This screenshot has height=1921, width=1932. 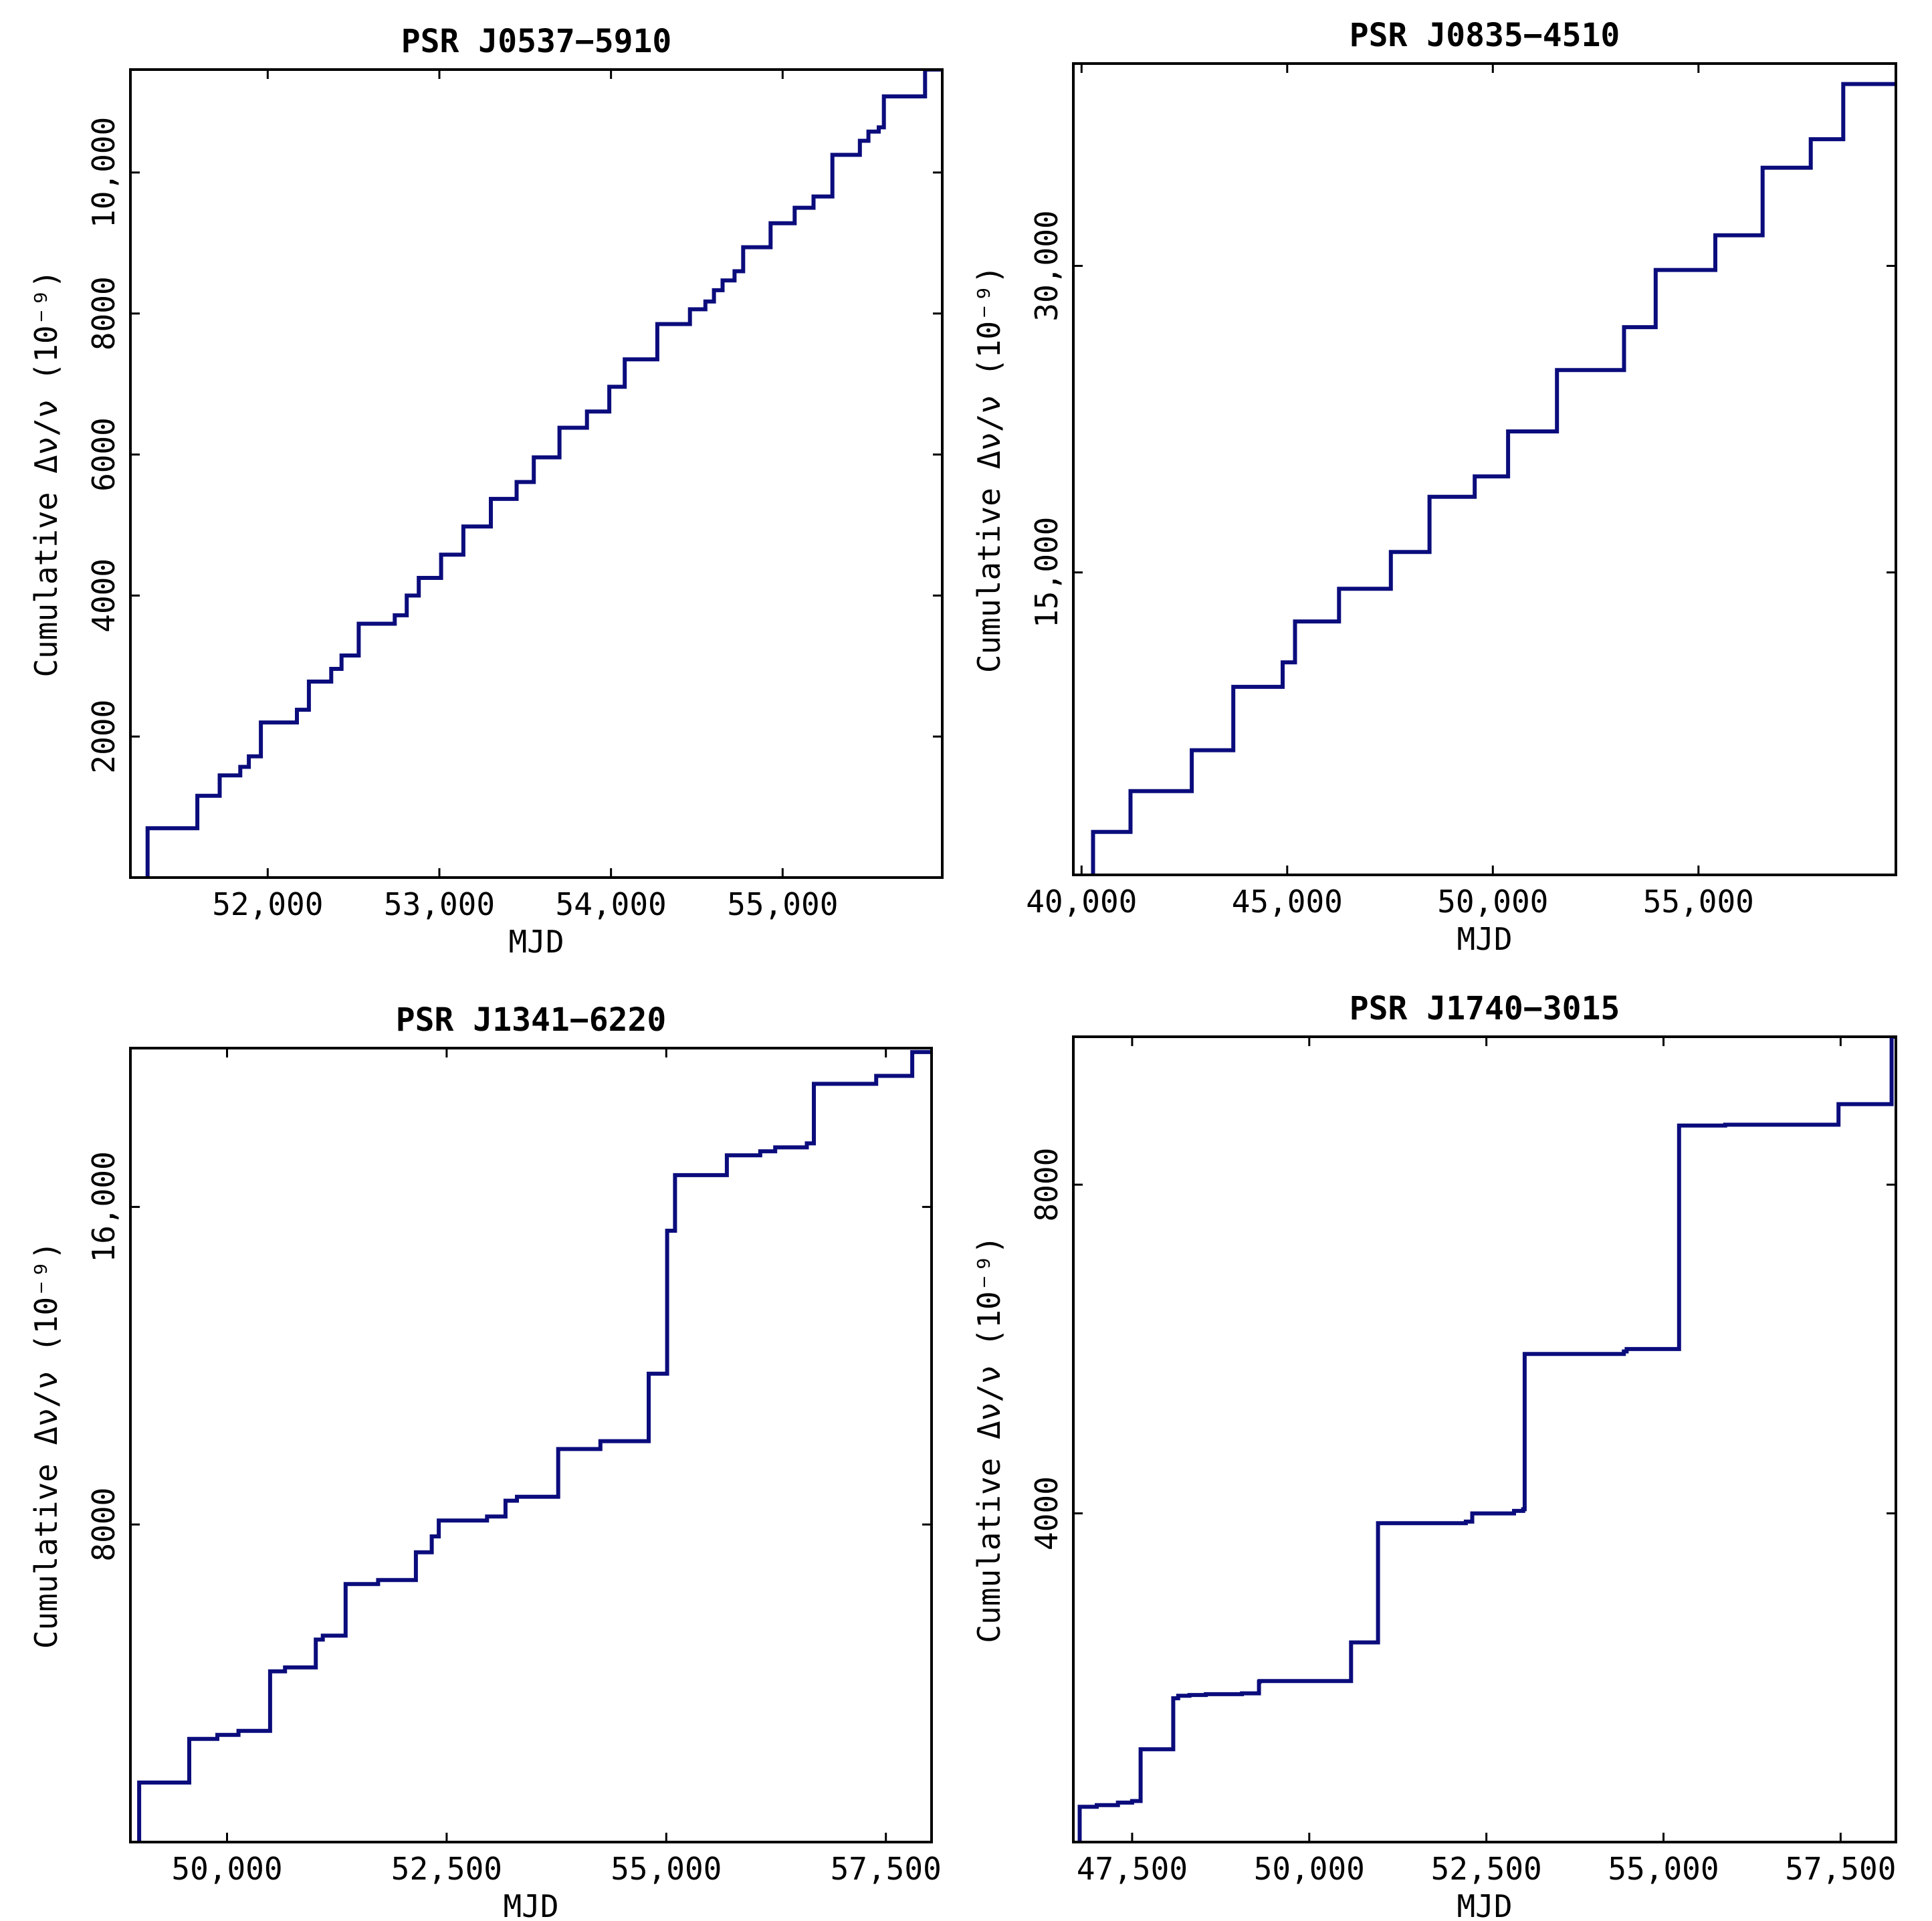 What do you see at coordinates (1081, 902) in the screenshot?
I see `x-tick-label: 40,000` at bounding box center [1081, 902].